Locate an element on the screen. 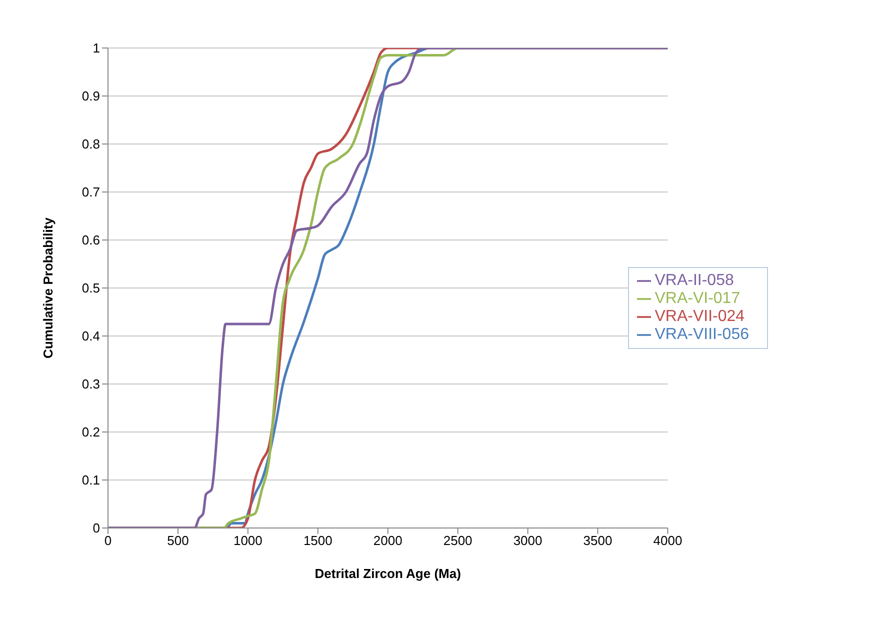  x-tick-label: 3000 is located at coordinates (527, 540).